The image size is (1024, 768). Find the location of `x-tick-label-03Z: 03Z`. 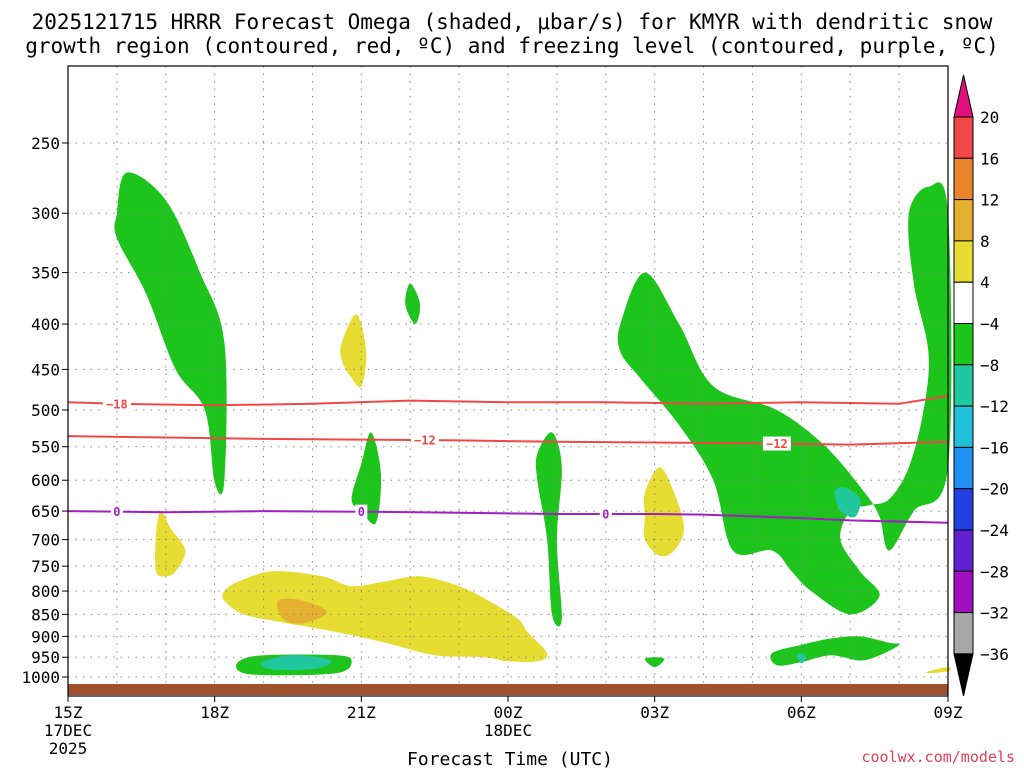

x-tick-label-03Z: 03Z is located at coordinates (654, 712).